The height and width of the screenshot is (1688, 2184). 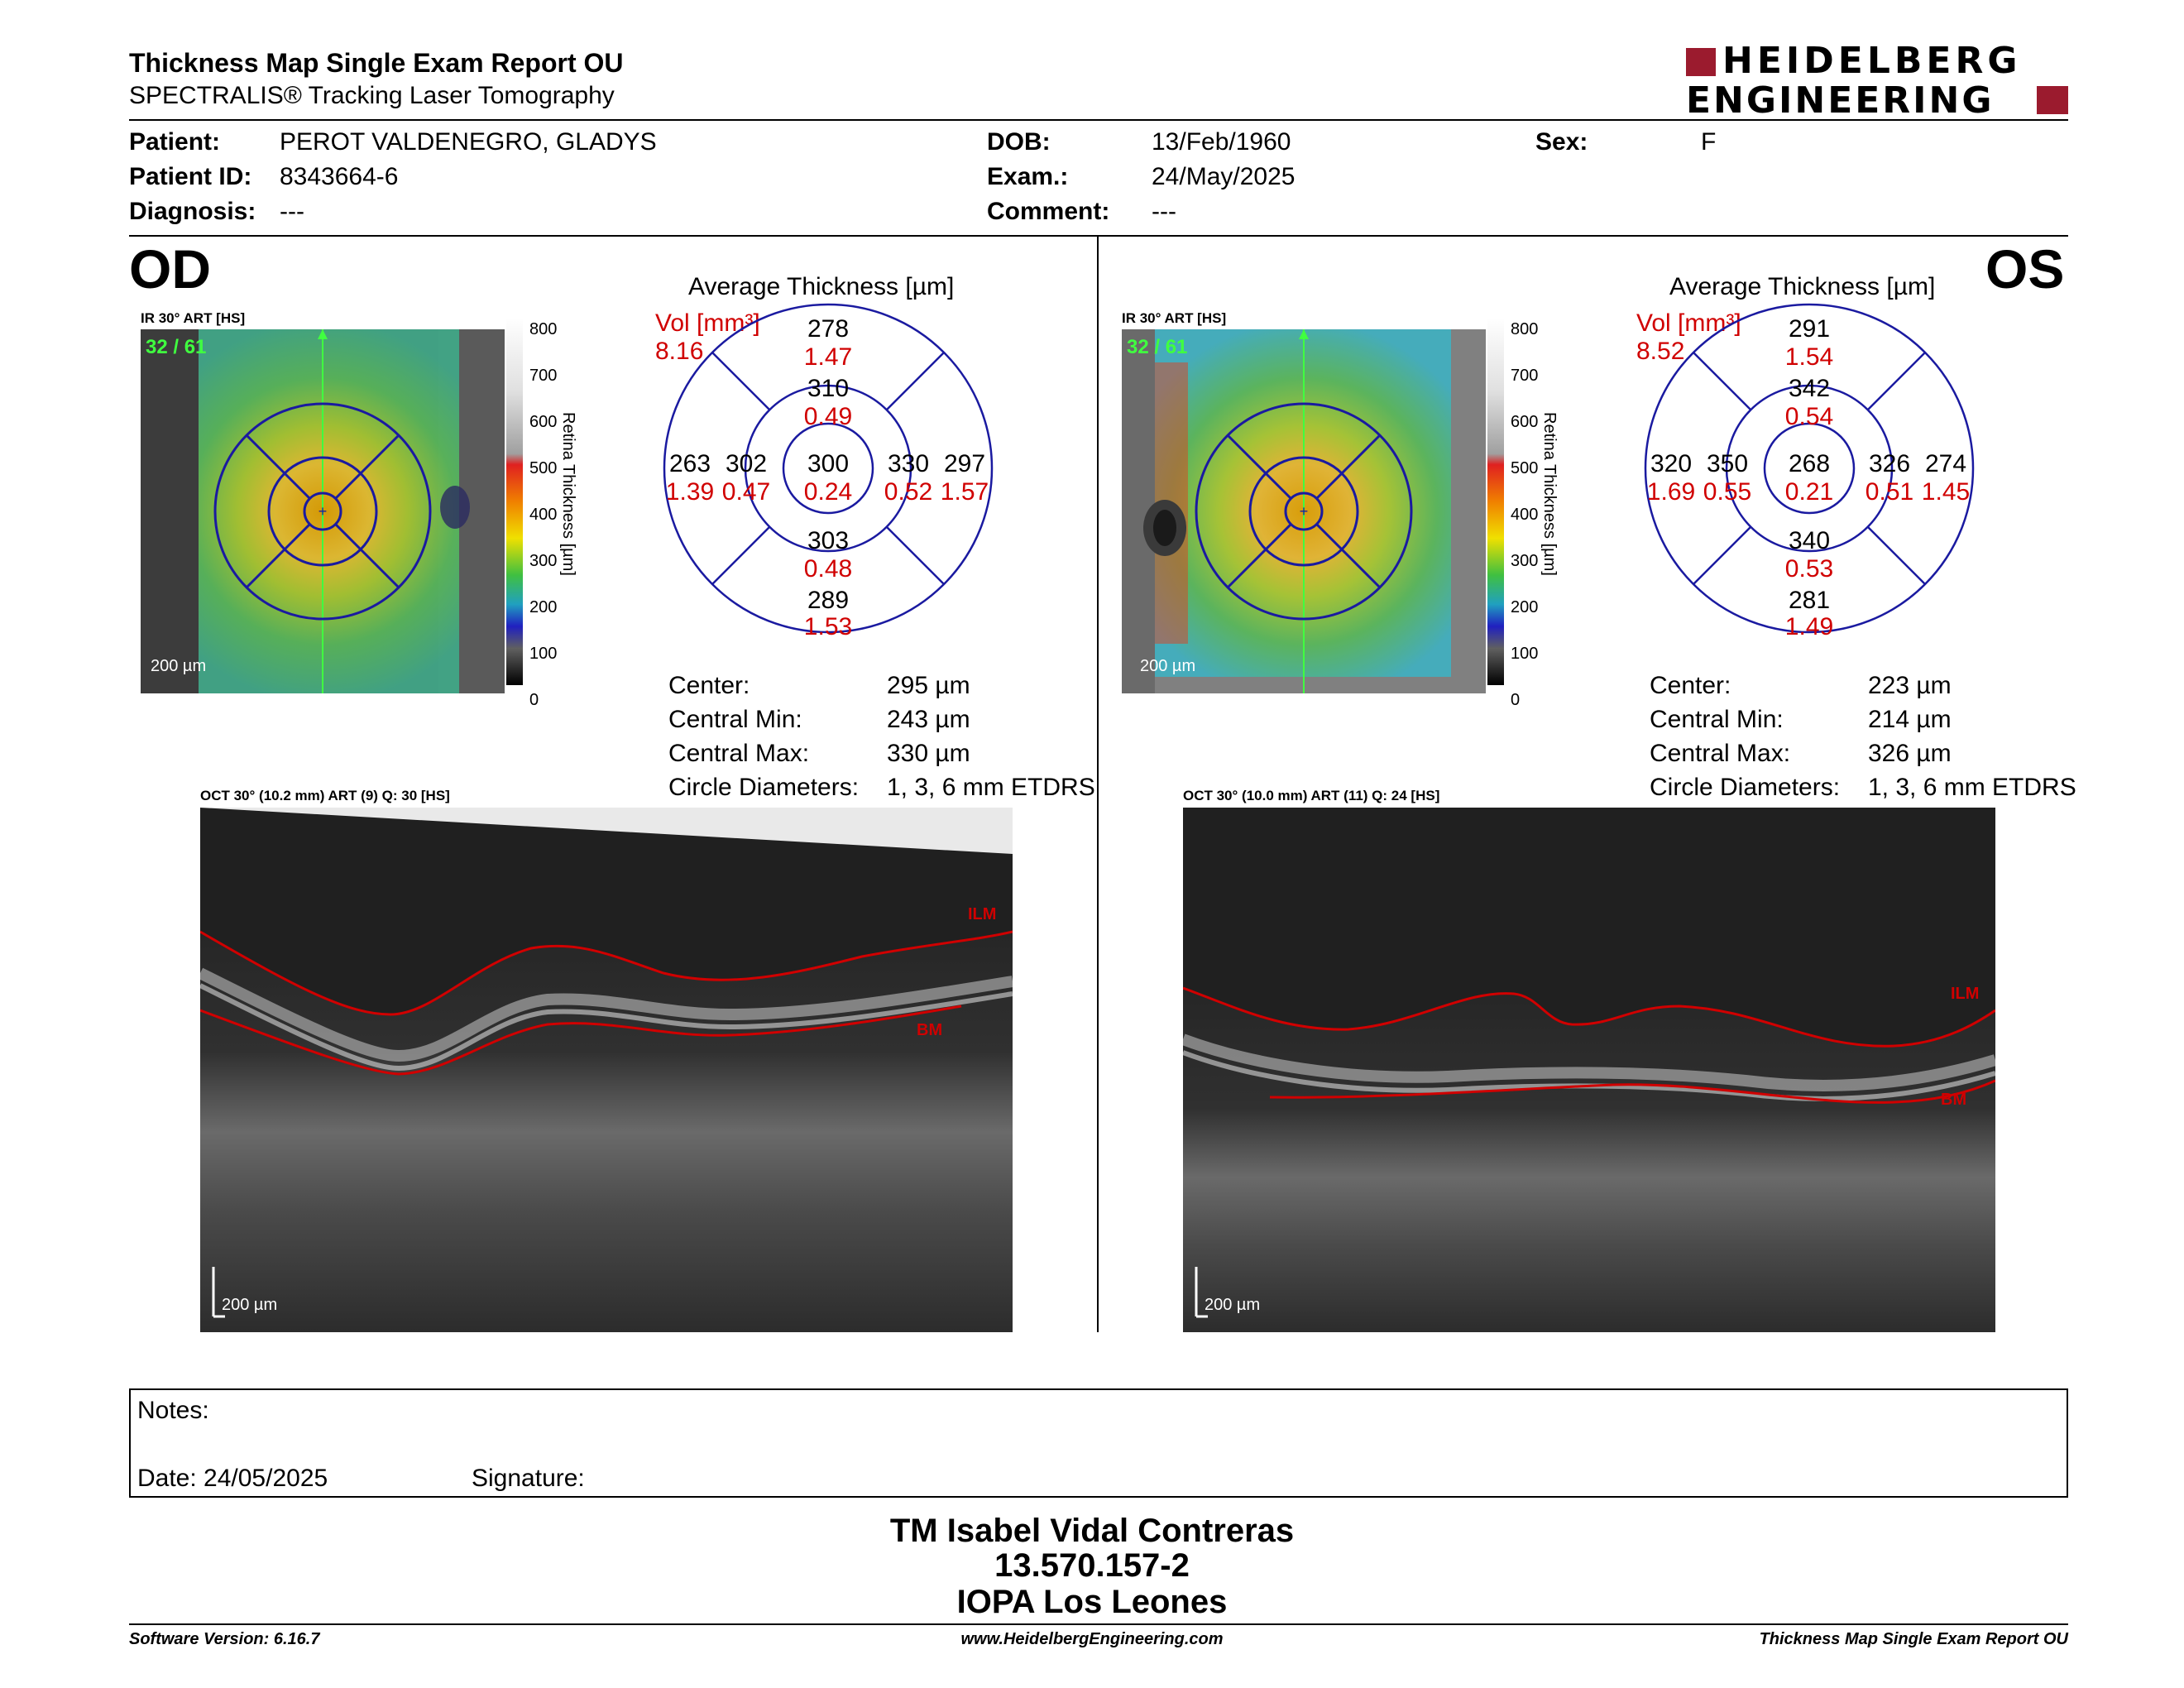 What do you see at coordinates (1019, 142) in the screenshot?
I see `dob-label: DOB:` at bounding box center [1019, 142].